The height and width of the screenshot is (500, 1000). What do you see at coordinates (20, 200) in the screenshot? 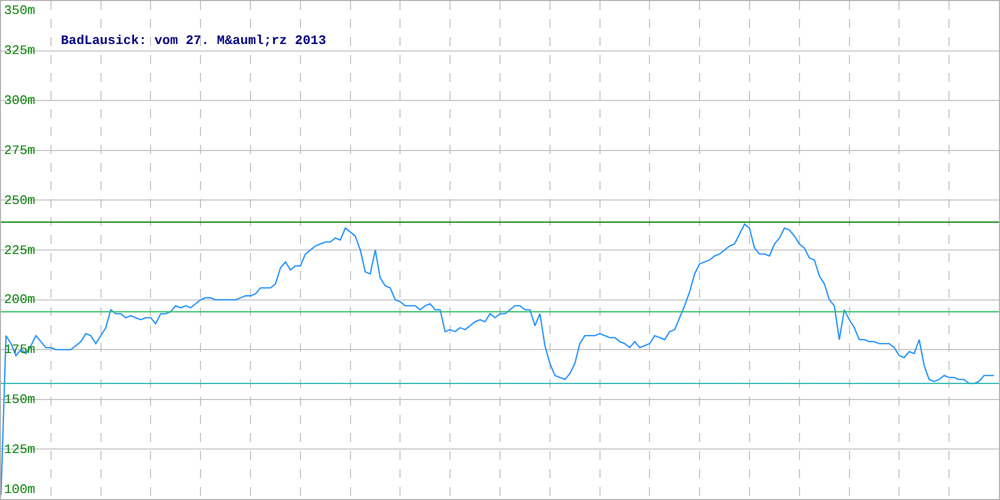
I see `y-tick-label: 250m` at bounding box center [20, 200].